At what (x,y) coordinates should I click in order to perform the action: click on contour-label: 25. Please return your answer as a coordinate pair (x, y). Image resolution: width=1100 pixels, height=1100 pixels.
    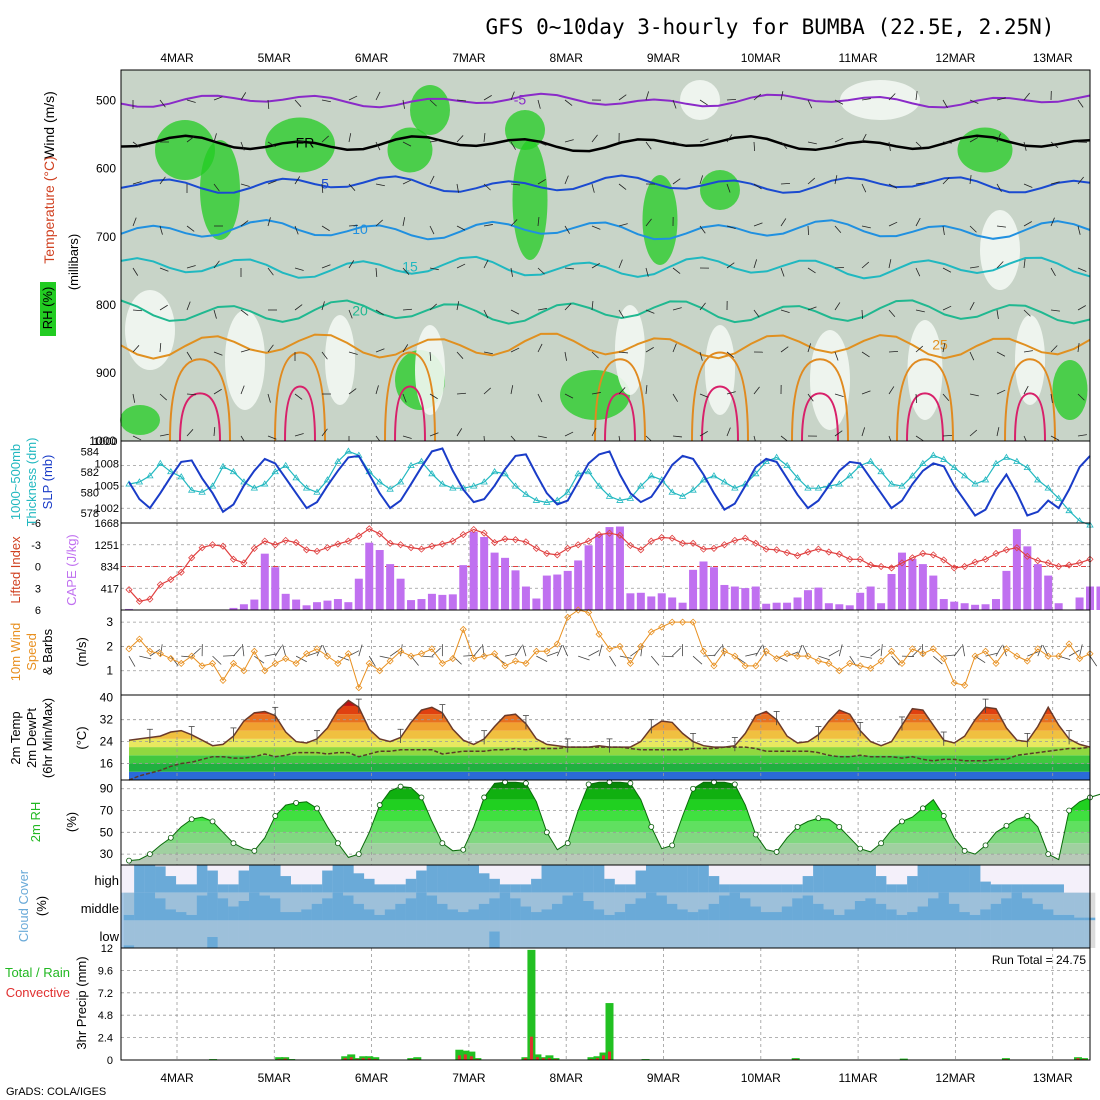
    Looking at the image, I should click on (940, 345).